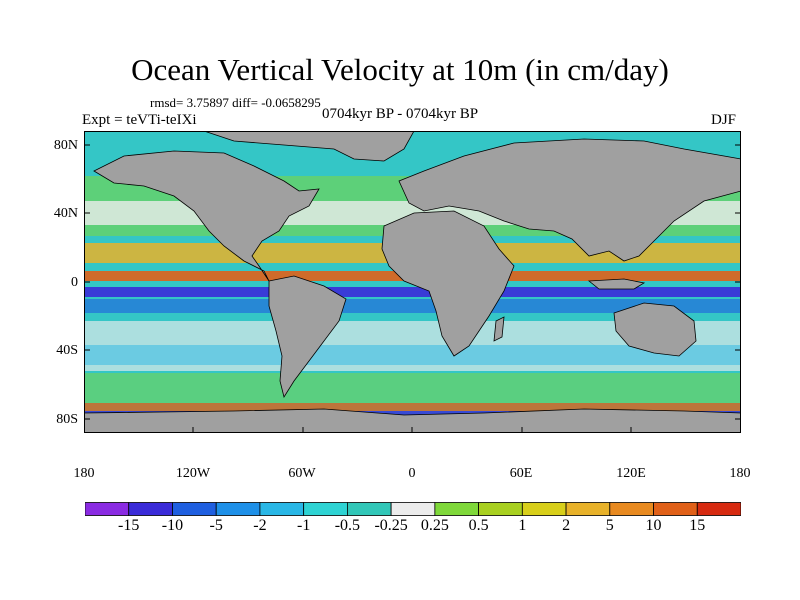 The image size is (800, 600). Describe the element at coordinates (302, 473) in the screenshot. I see `lon-label: 60W` at that location.